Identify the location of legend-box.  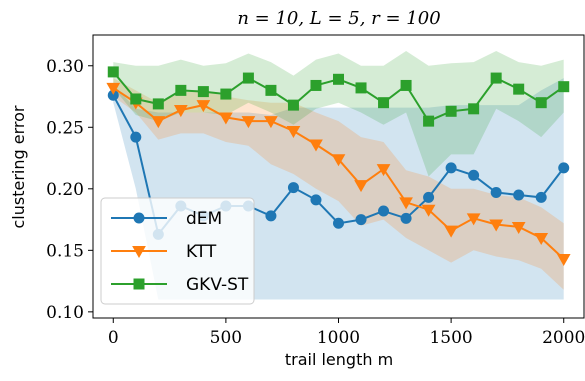
(177, 251).